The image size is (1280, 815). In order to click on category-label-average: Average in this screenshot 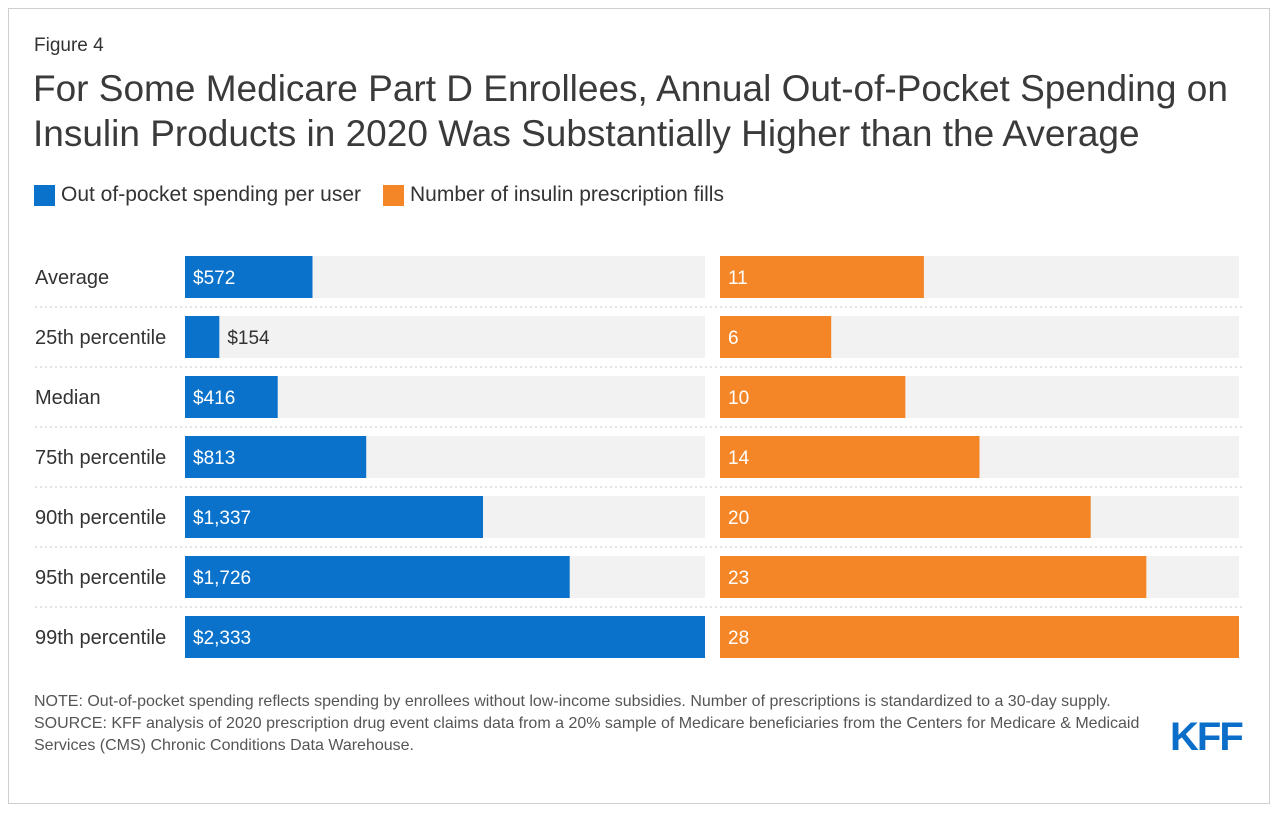, I will do `click(72, 278)`.